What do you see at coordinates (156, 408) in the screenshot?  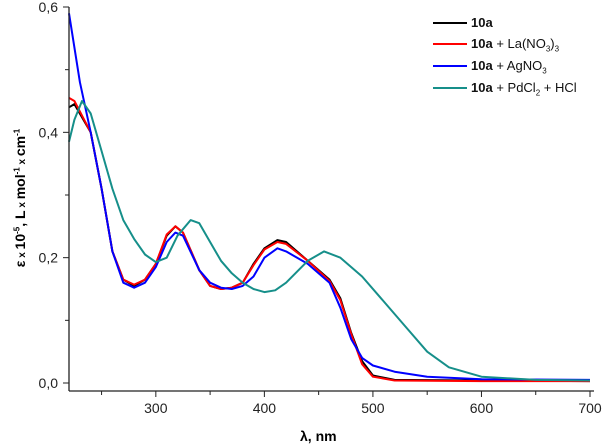 I see `x-tick-label: 300` at bounding box center [156, 408].